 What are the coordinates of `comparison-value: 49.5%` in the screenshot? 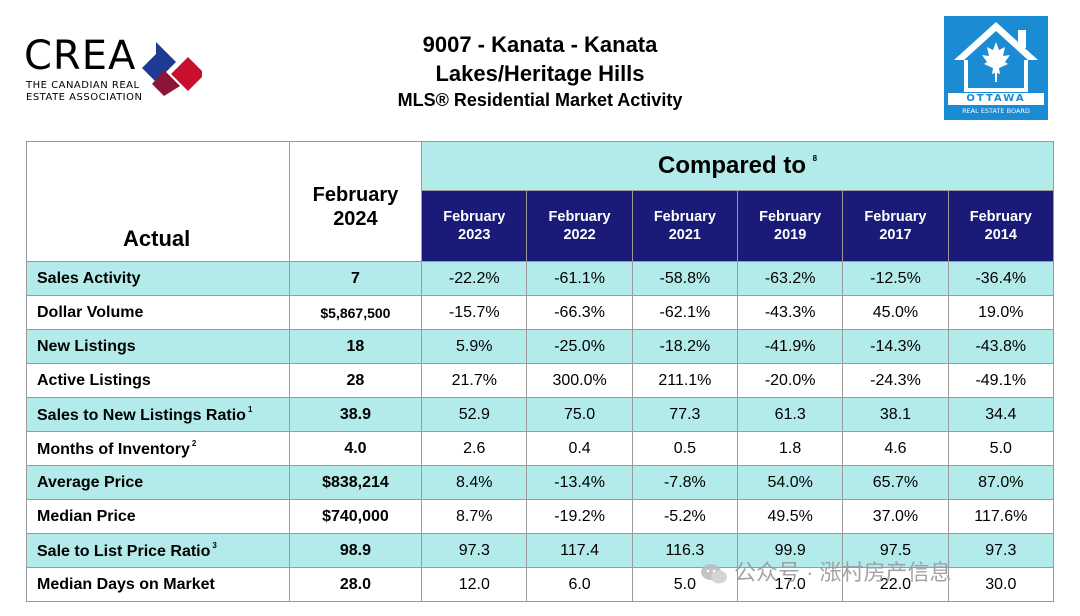 It's located at (790, 516).